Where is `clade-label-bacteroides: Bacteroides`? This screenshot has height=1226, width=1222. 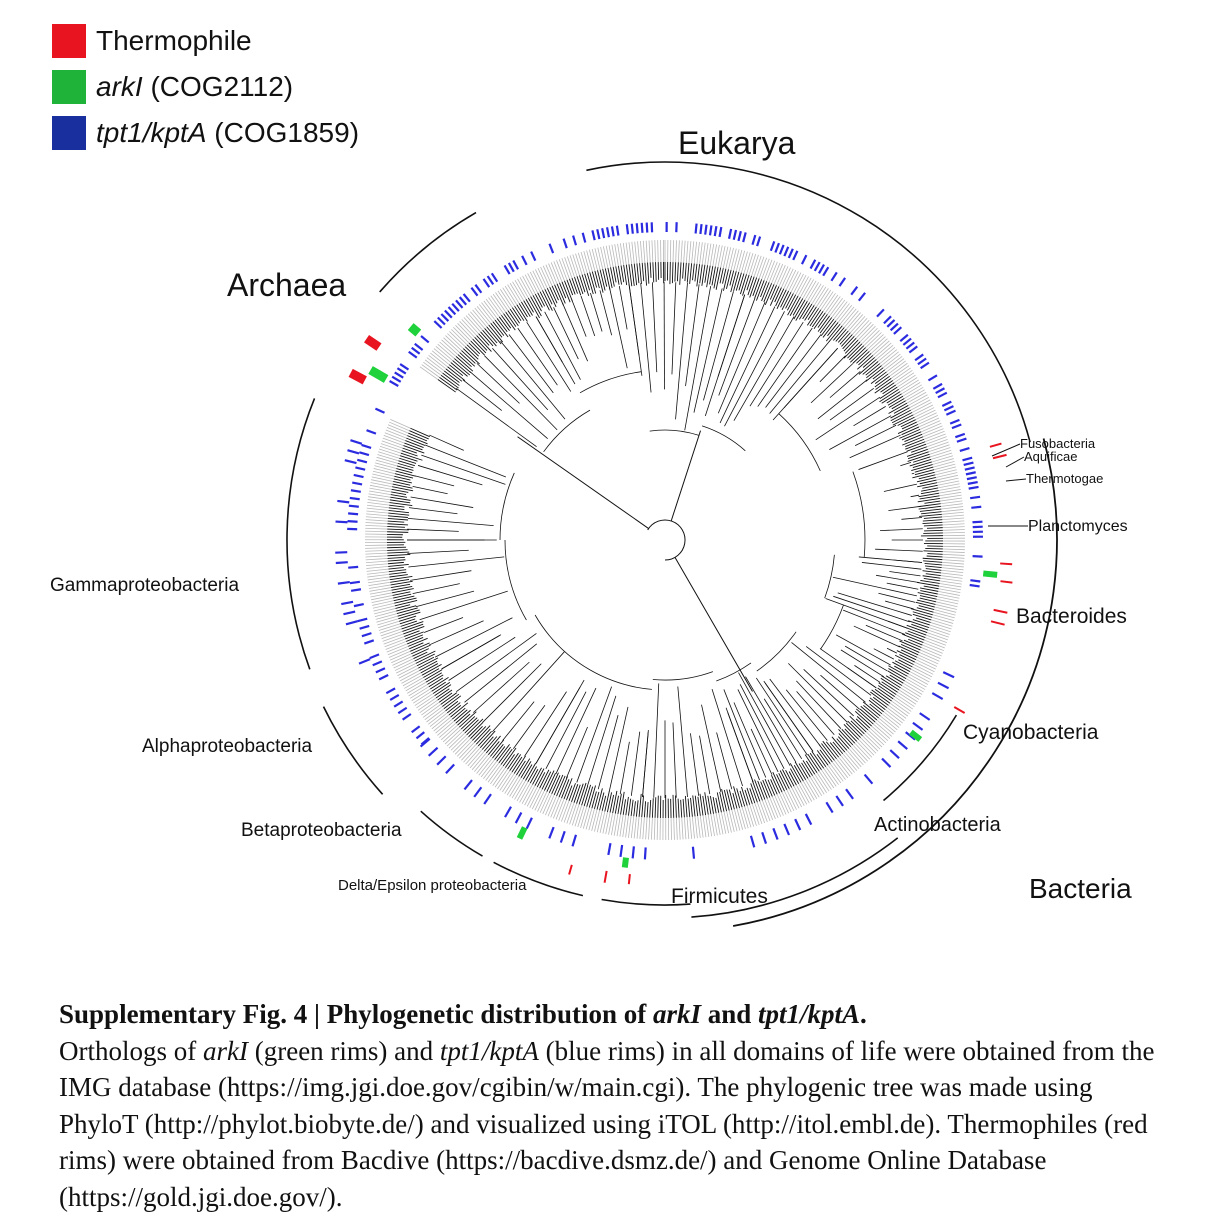
clade-label-bacteroides: Bacteroides is located at coordinates (1071, 616).